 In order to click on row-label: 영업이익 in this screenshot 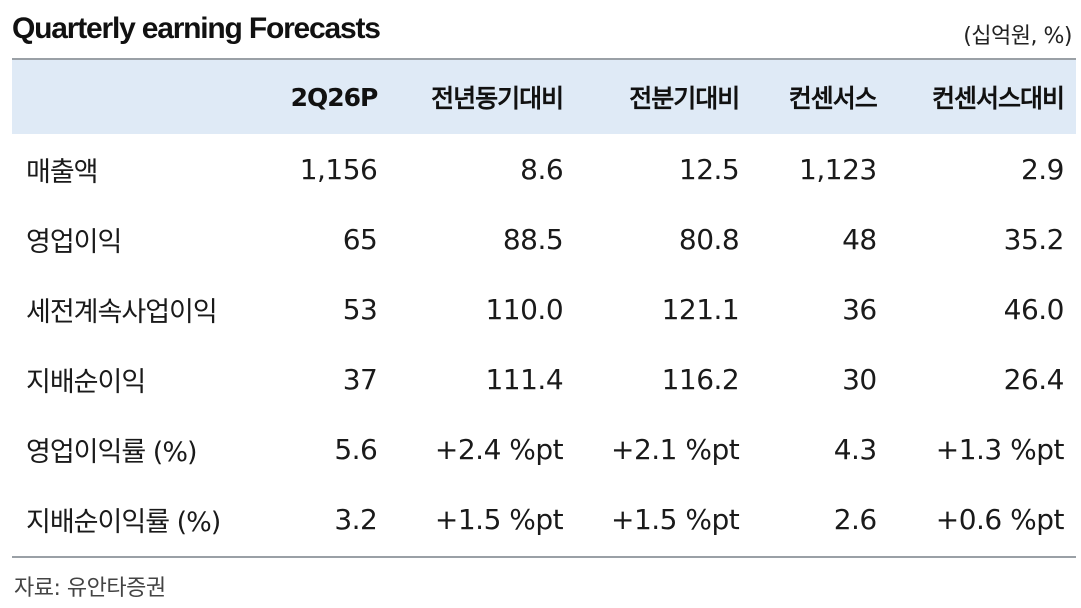, I will do `click(74, 242)`.